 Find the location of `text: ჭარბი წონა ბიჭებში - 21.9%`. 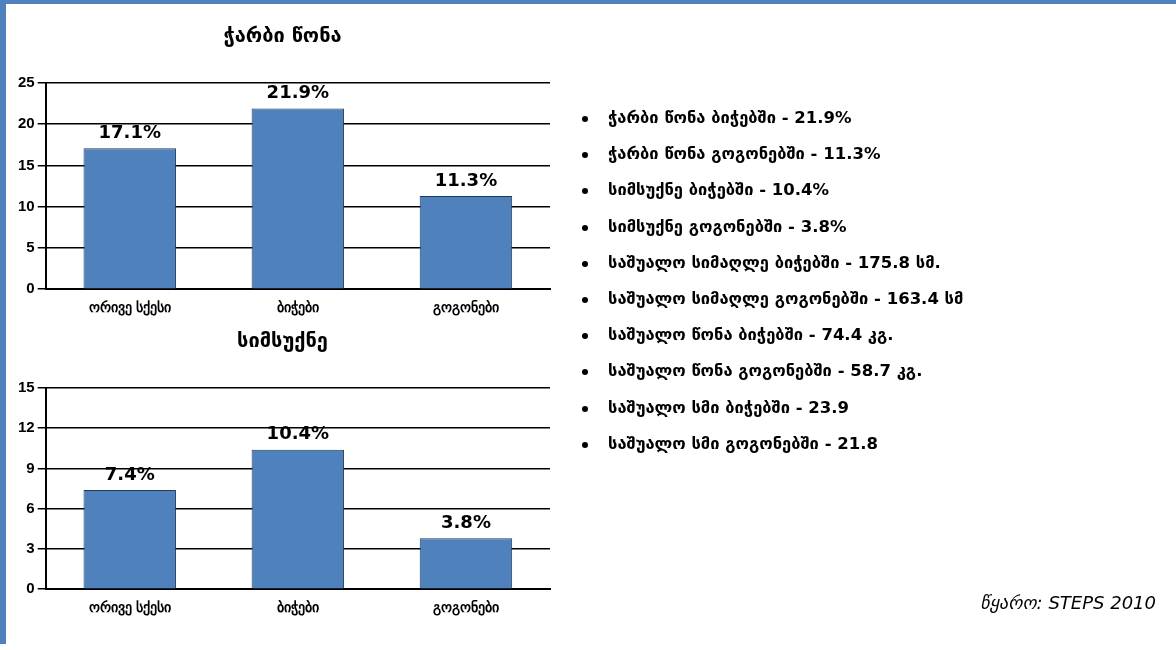

text: ჭარბი წონა ბიჭებში - 21.9% is located at coordinates (730, 118).